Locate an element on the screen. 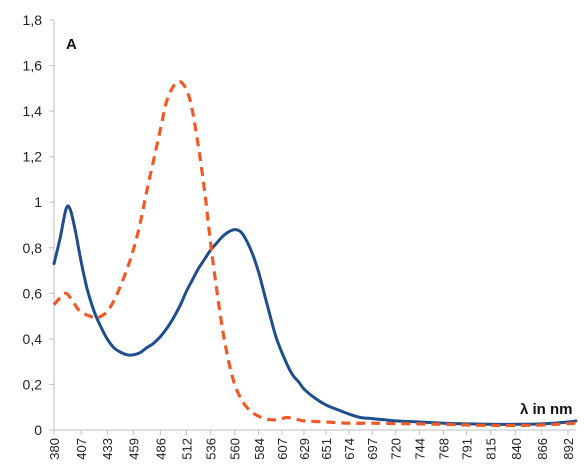 This screenshot has width=585, height=470. x-tick-label: 697 is located at coordinates (372, 449).